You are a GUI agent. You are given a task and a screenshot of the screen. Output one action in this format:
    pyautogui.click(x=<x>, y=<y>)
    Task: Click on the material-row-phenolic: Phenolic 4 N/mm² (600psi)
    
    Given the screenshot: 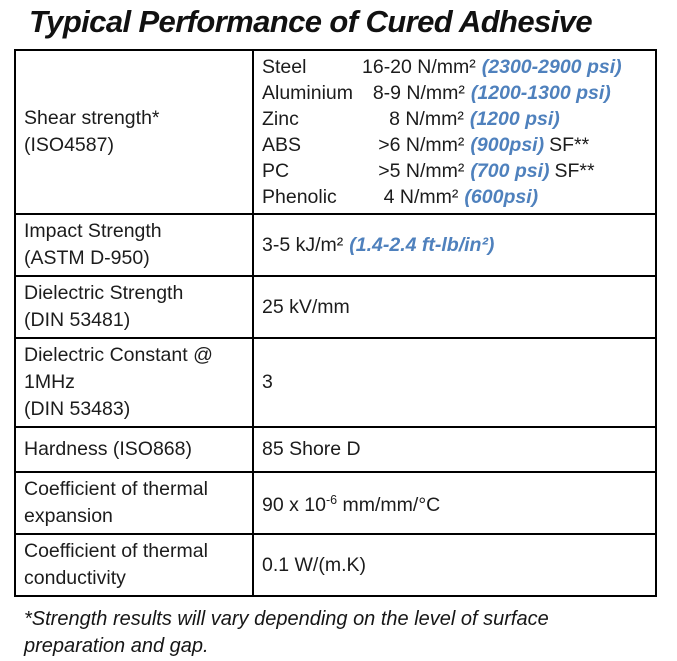 What is the action you would take?
    pyautogui.click(x=454, y=197)
    